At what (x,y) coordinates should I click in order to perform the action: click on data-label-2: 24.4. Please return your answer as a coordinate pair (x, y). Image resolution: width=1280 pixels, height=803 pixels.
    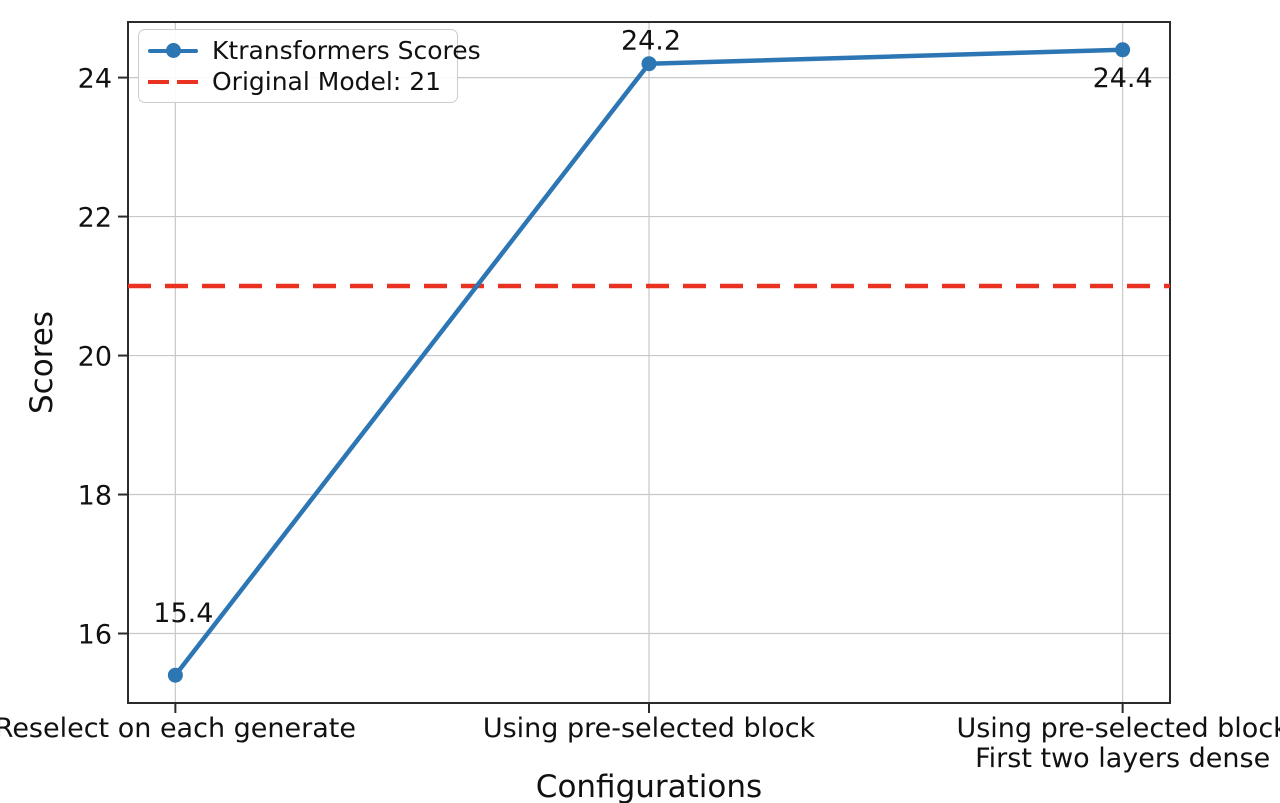
    Looking at the image, I should click on (1123, 78).